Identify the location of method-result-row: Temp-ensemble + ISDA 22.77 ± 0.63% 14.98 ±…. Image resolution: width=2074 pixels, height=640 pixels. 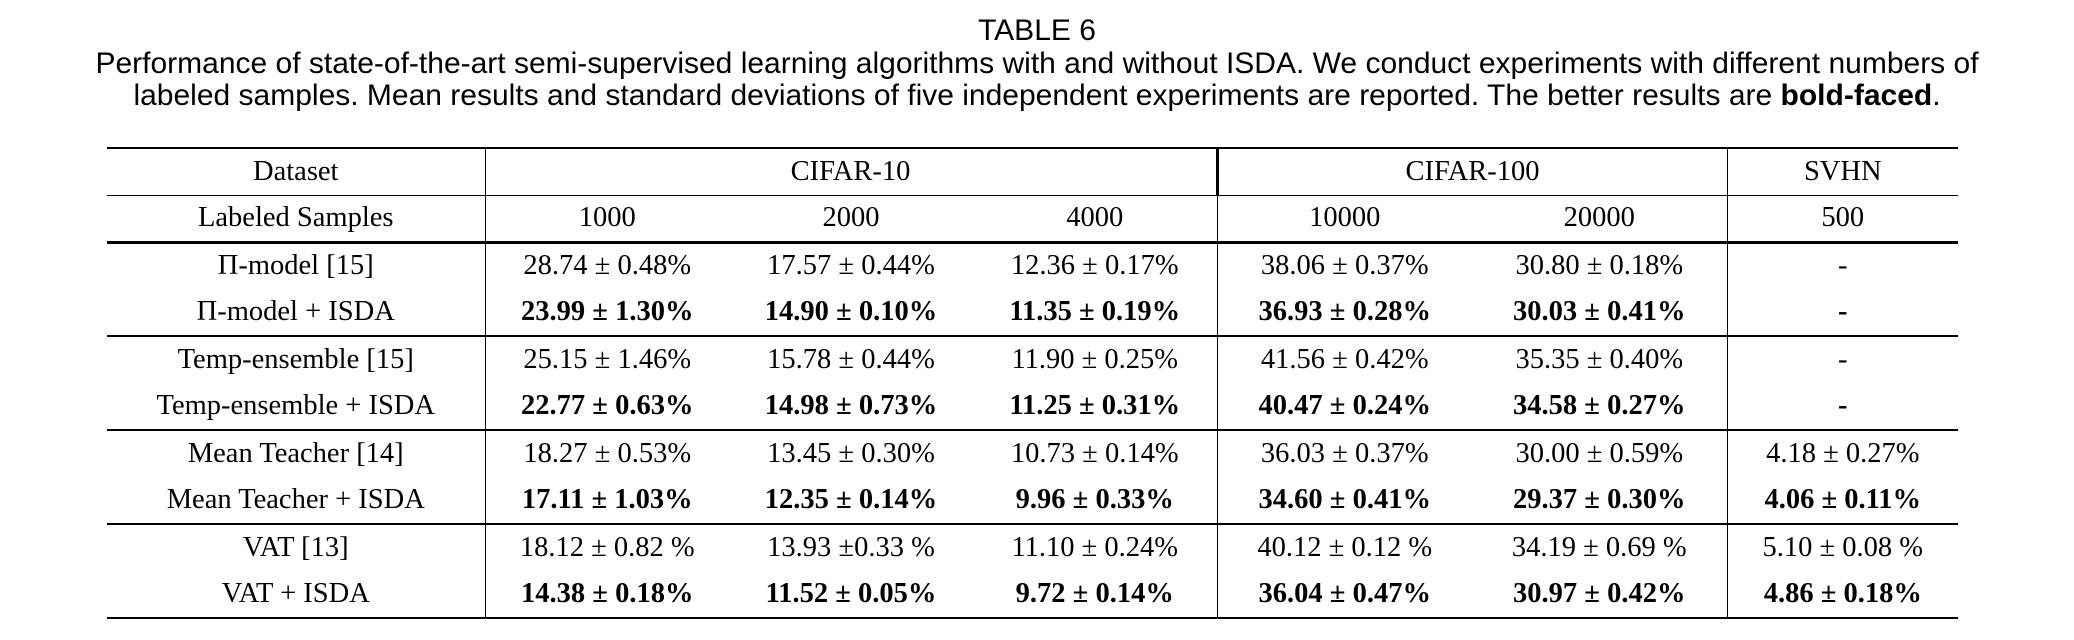
(1033, 407).